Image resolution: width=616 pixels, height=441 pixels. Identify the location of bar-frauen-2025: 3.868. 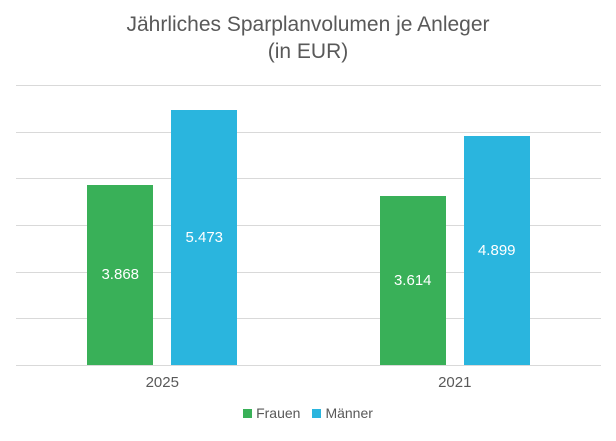
(120, 274).